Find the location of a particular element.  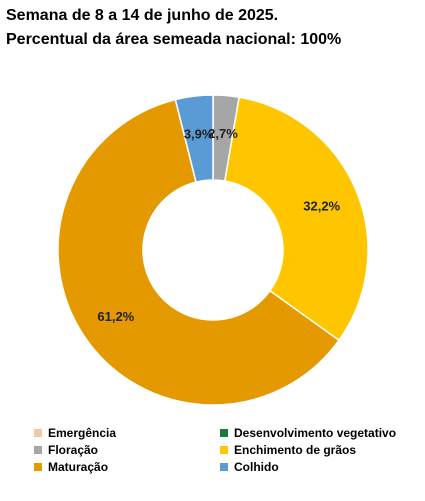

legend-label-maturacao: Maturação is located at coordinates (78, 466).